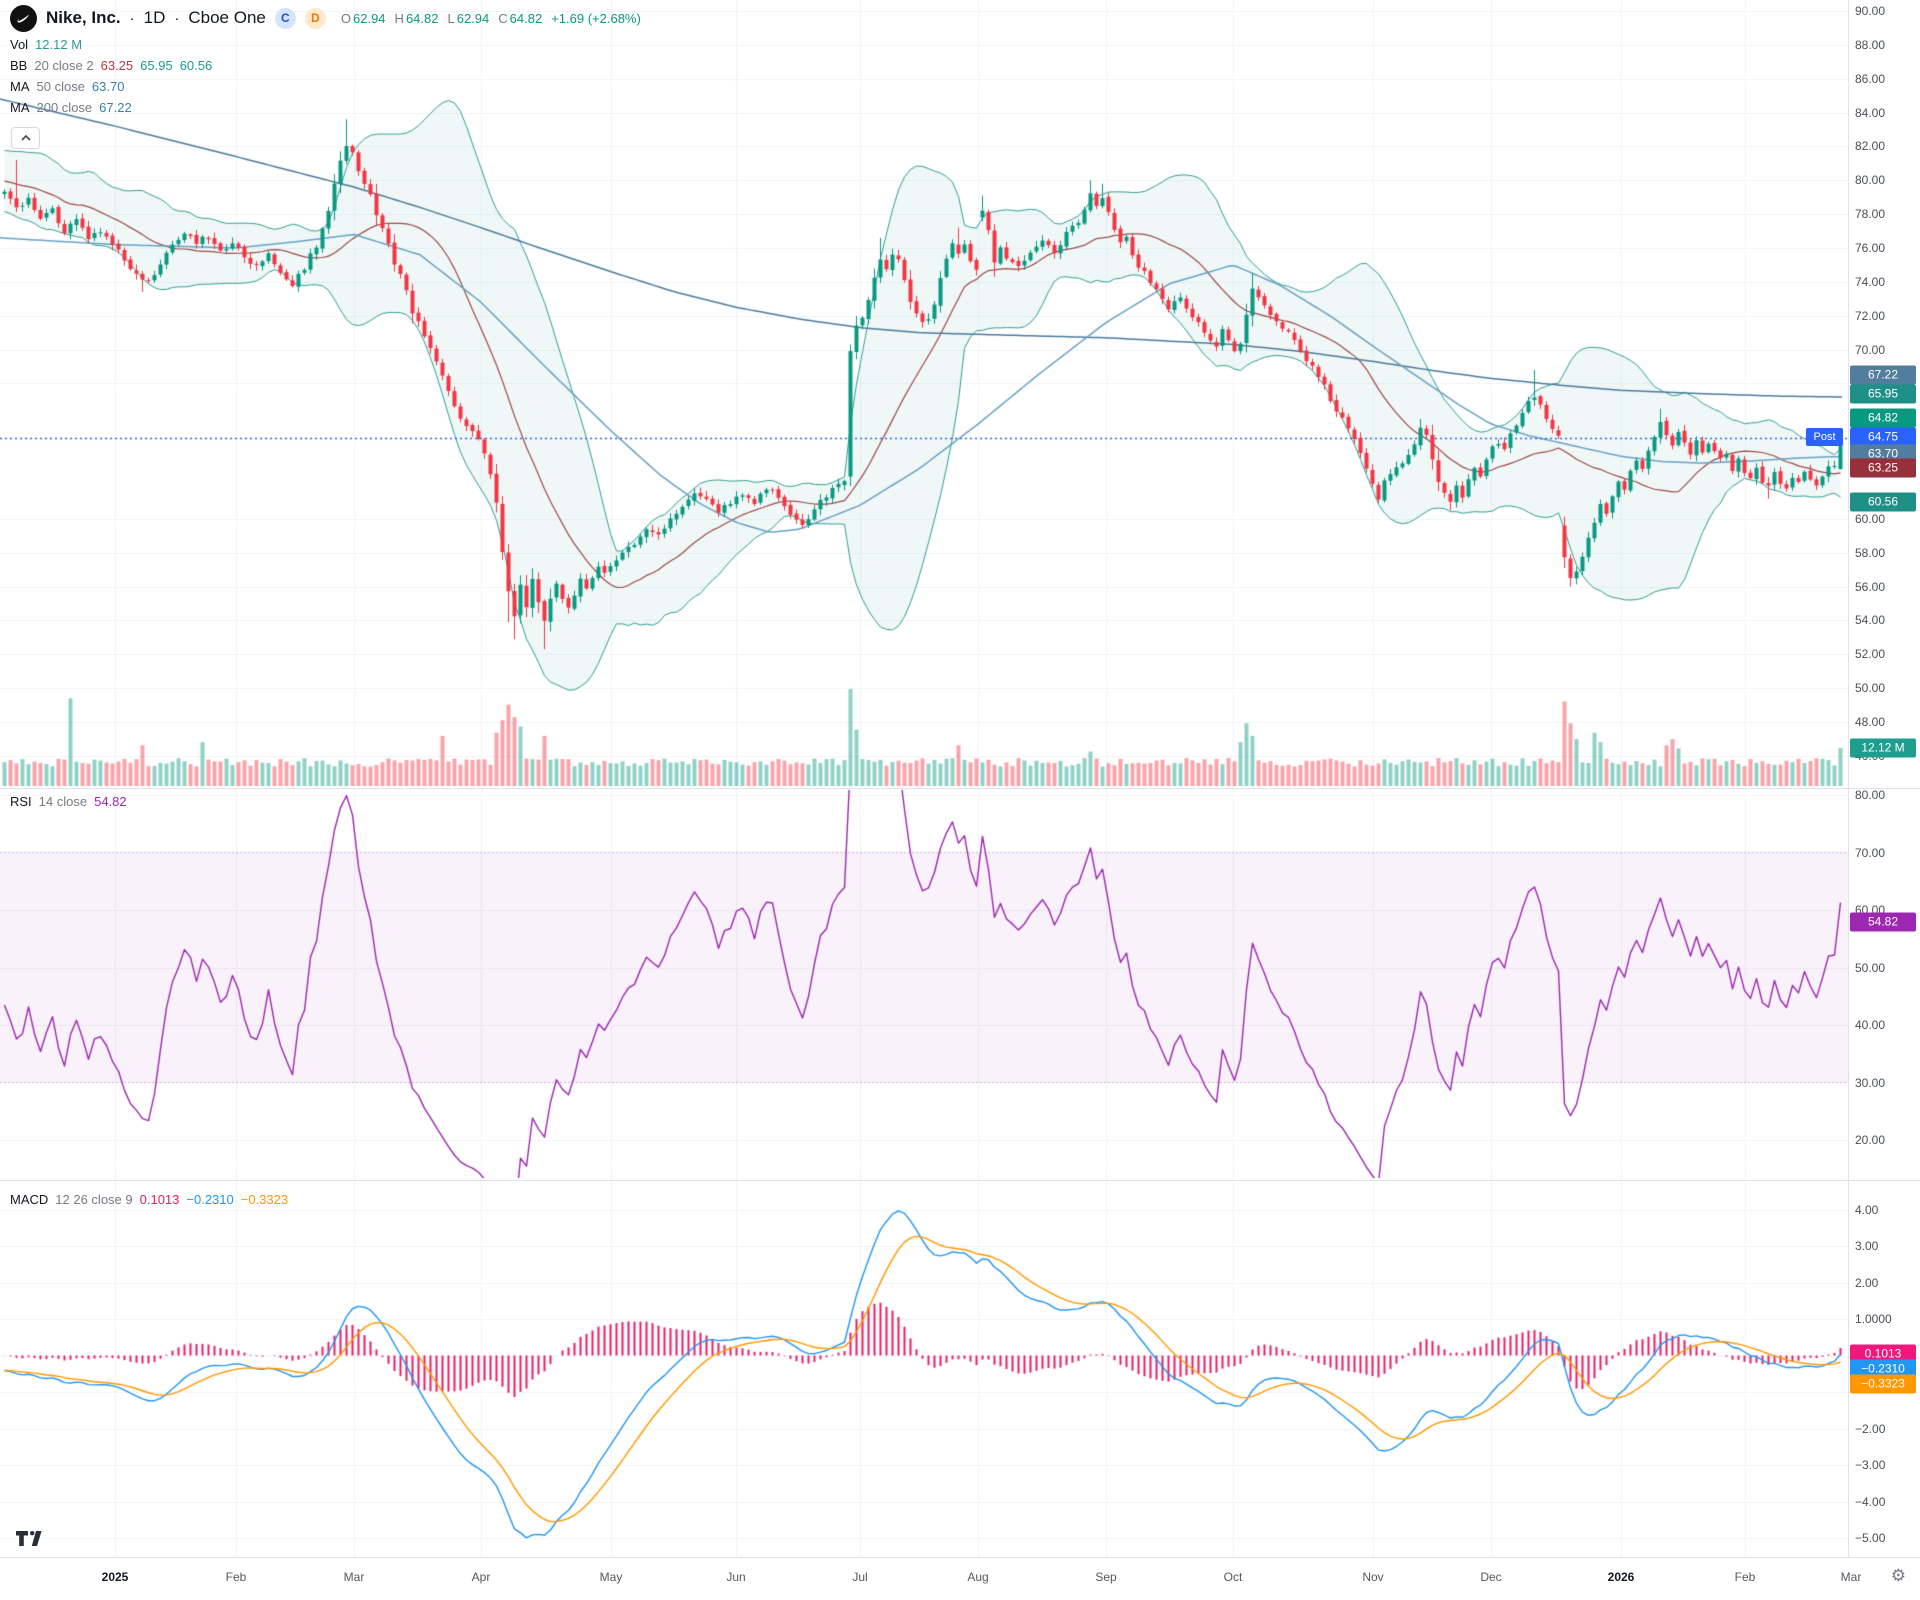 This screenshot has width=1920, height=1600. I want to click on rsi-legend-row: RSI 14 close 54.82, so click(68, 801).